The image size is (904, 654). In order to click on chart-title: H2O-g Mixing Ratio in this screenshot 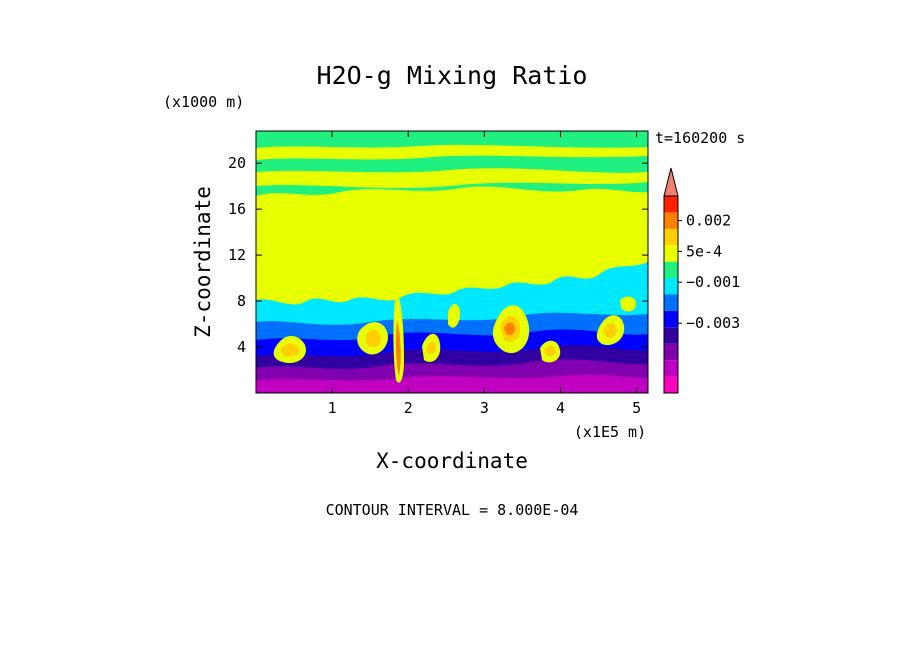, I will do `click(452, 75)`.